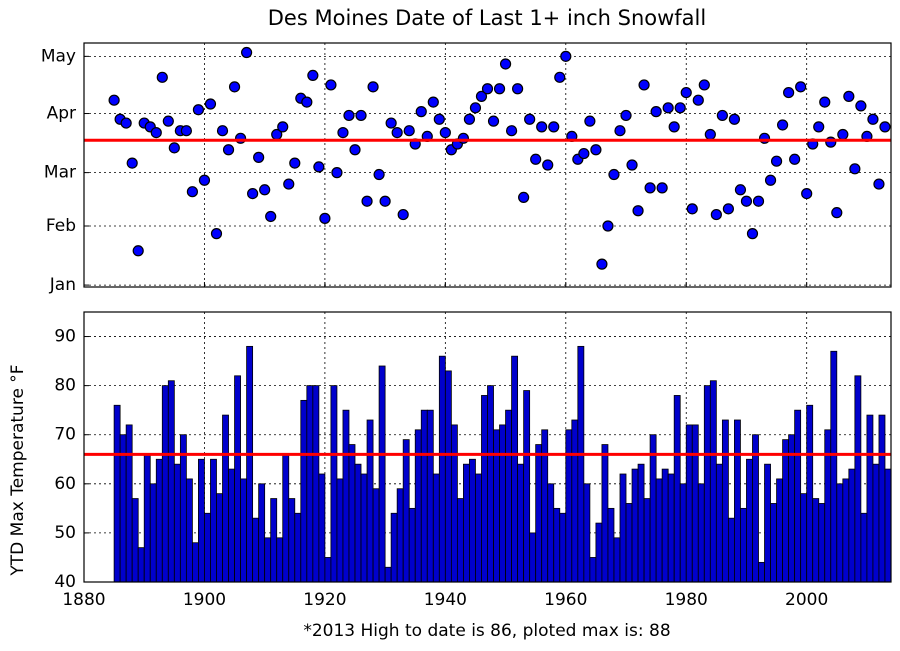 This screenshot has width=900, height=651. Describe the element at coordinates (445, 600) in the screenshot. I see `x-tick-label: 1940` at that location.